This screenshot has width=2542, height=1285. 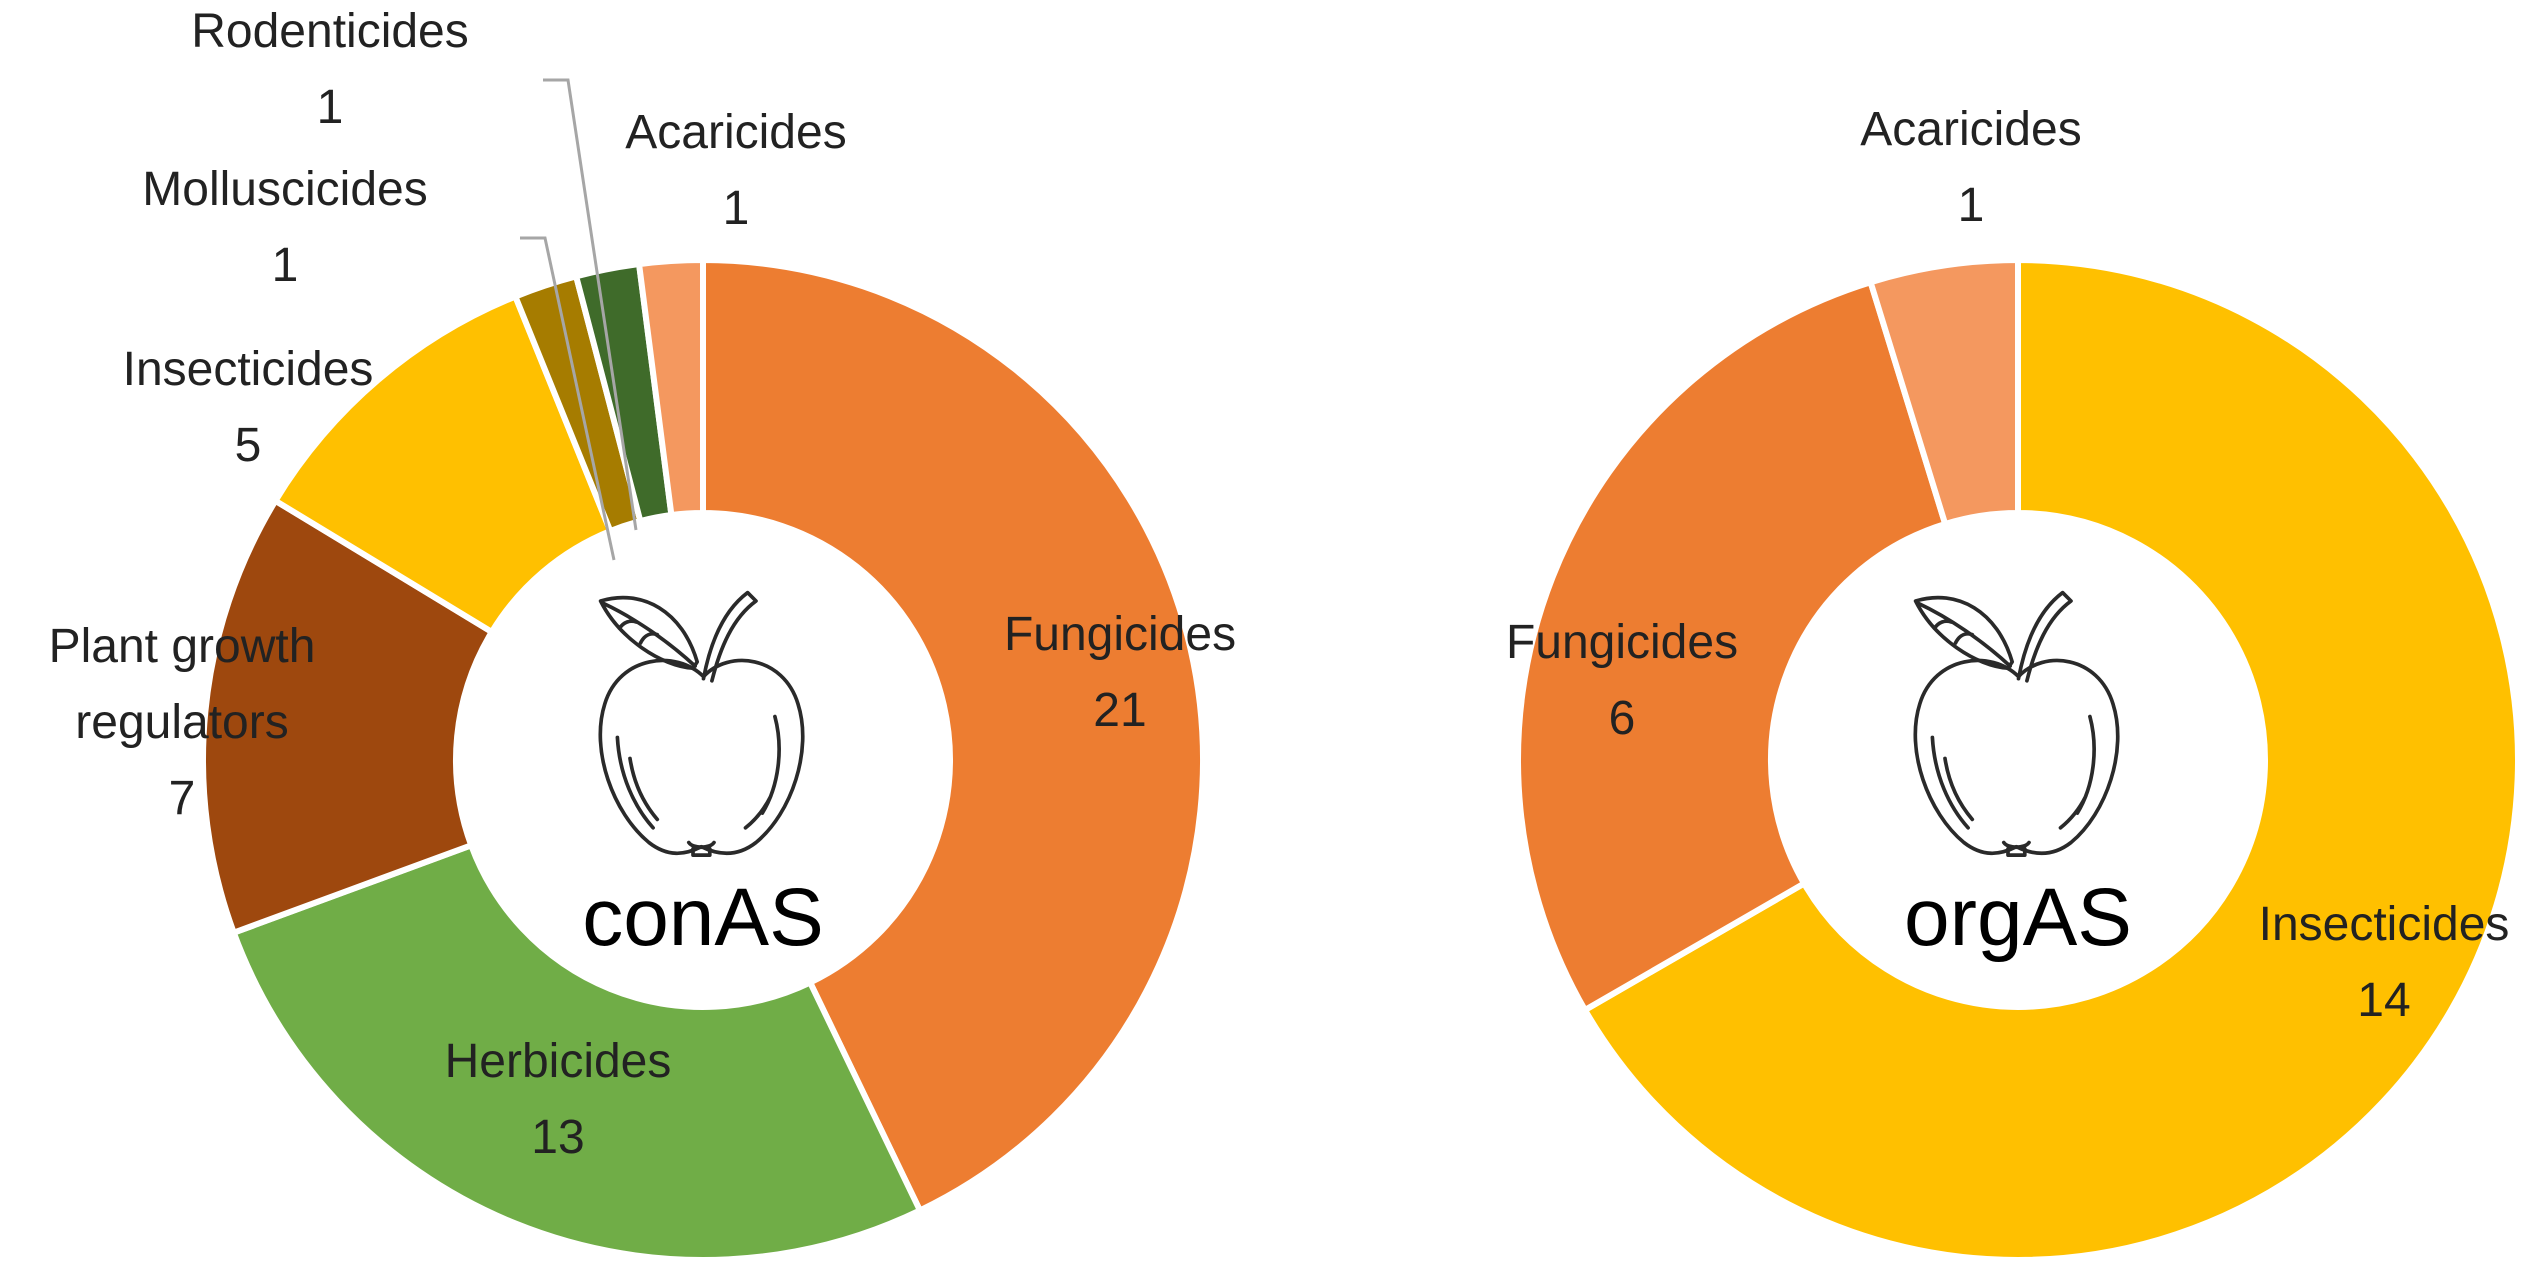 I want to click on data-label-name: Plant growth, so click(x=182, y=646).